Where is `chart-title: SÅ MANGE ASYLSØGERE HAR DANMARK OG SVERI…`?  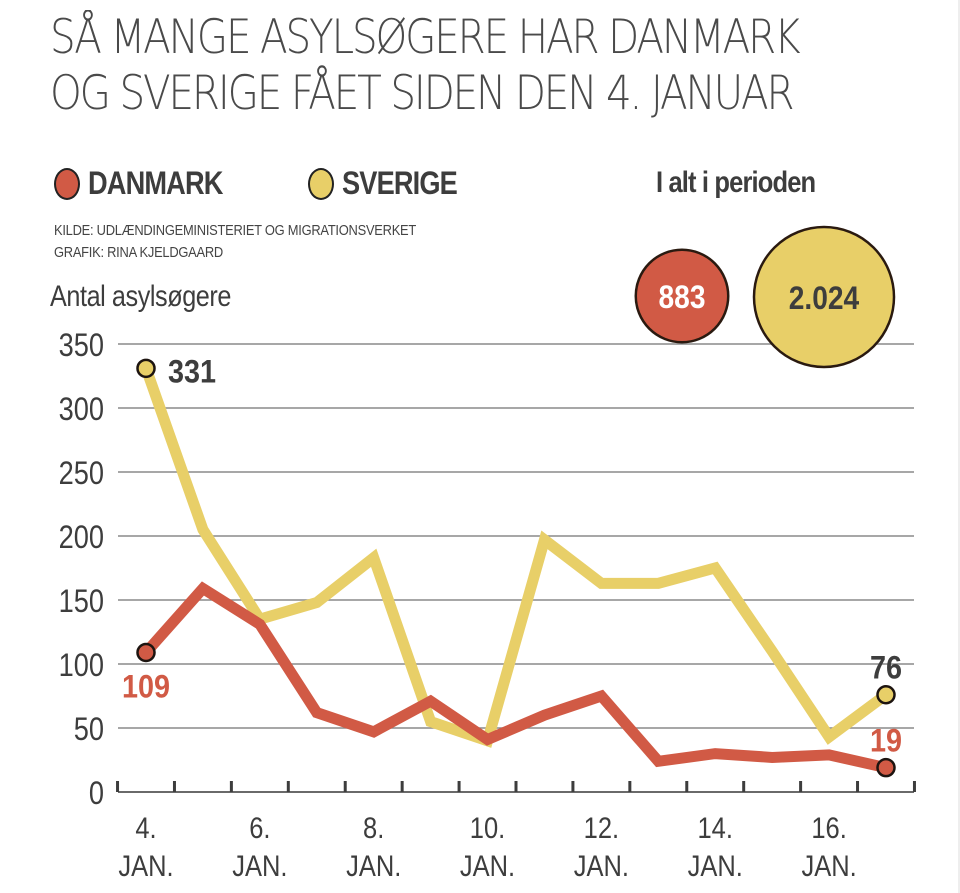
chart-title: SÅ MANGE ASYLSØGERE HAR DANMARK OG SVERI… is located at coordinates (428, 66).